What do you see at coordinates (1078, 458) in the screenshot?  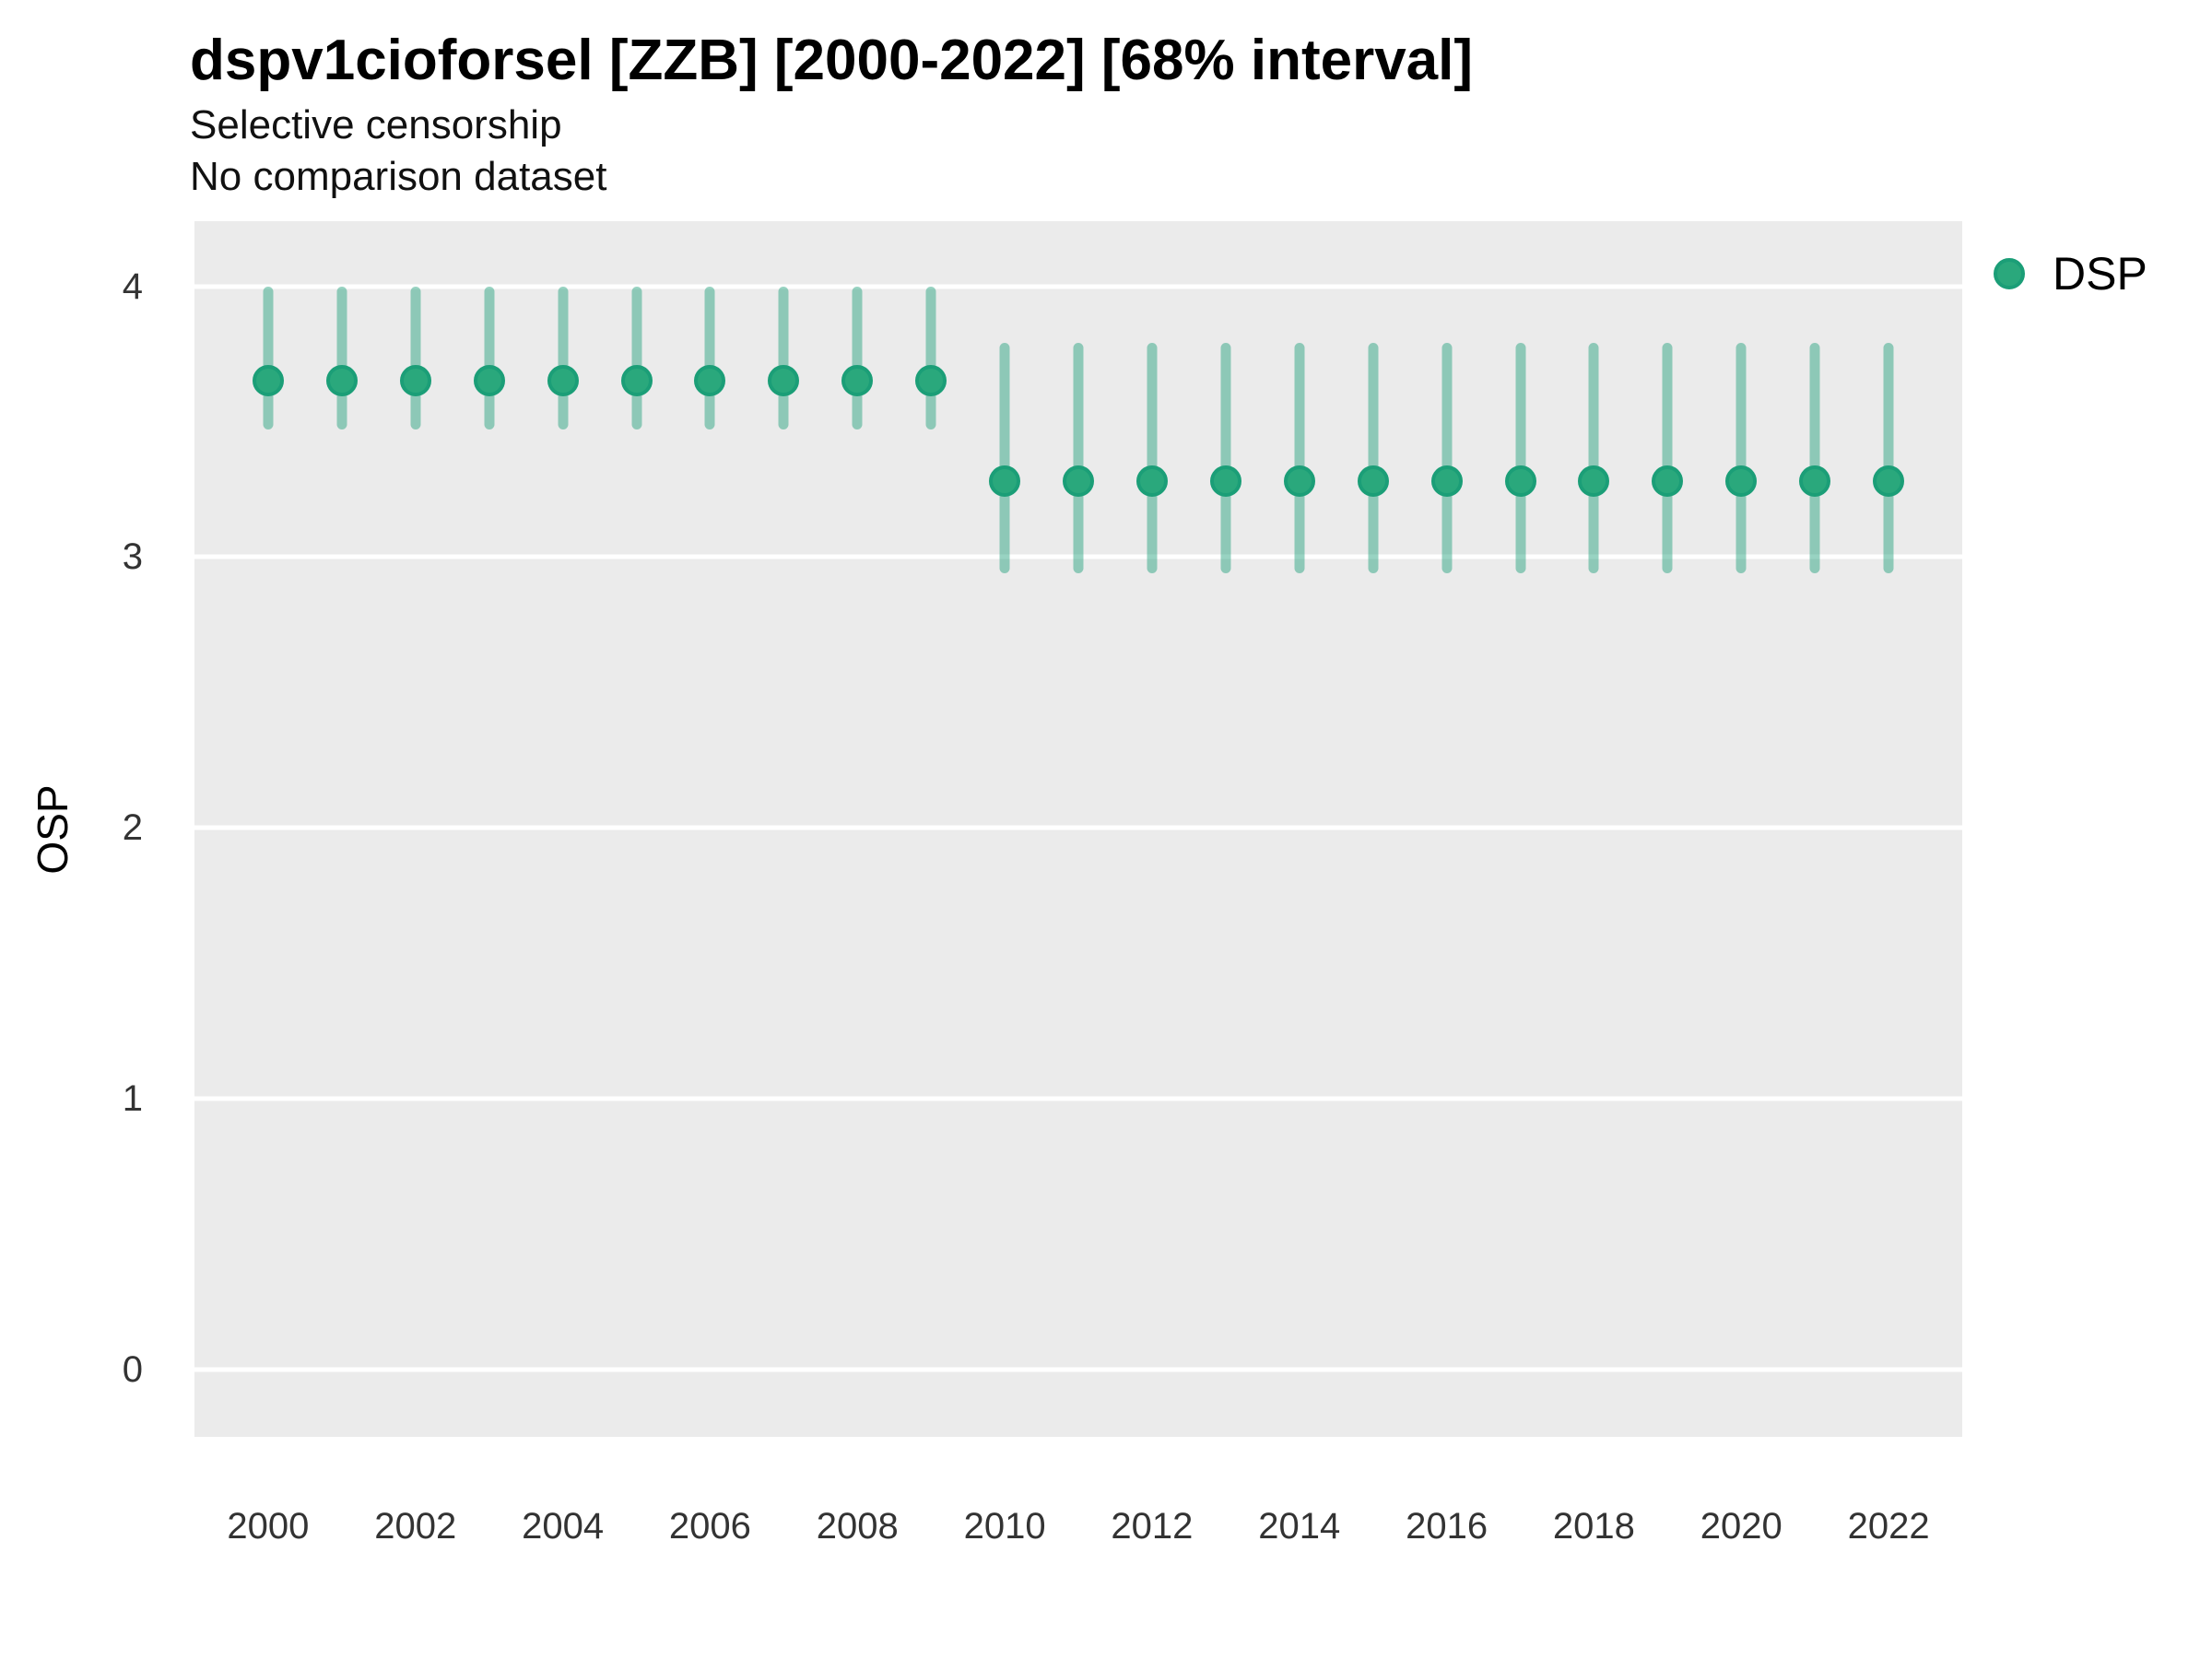 I see `interval-bar-2011` at bounding box center [1078, 458].